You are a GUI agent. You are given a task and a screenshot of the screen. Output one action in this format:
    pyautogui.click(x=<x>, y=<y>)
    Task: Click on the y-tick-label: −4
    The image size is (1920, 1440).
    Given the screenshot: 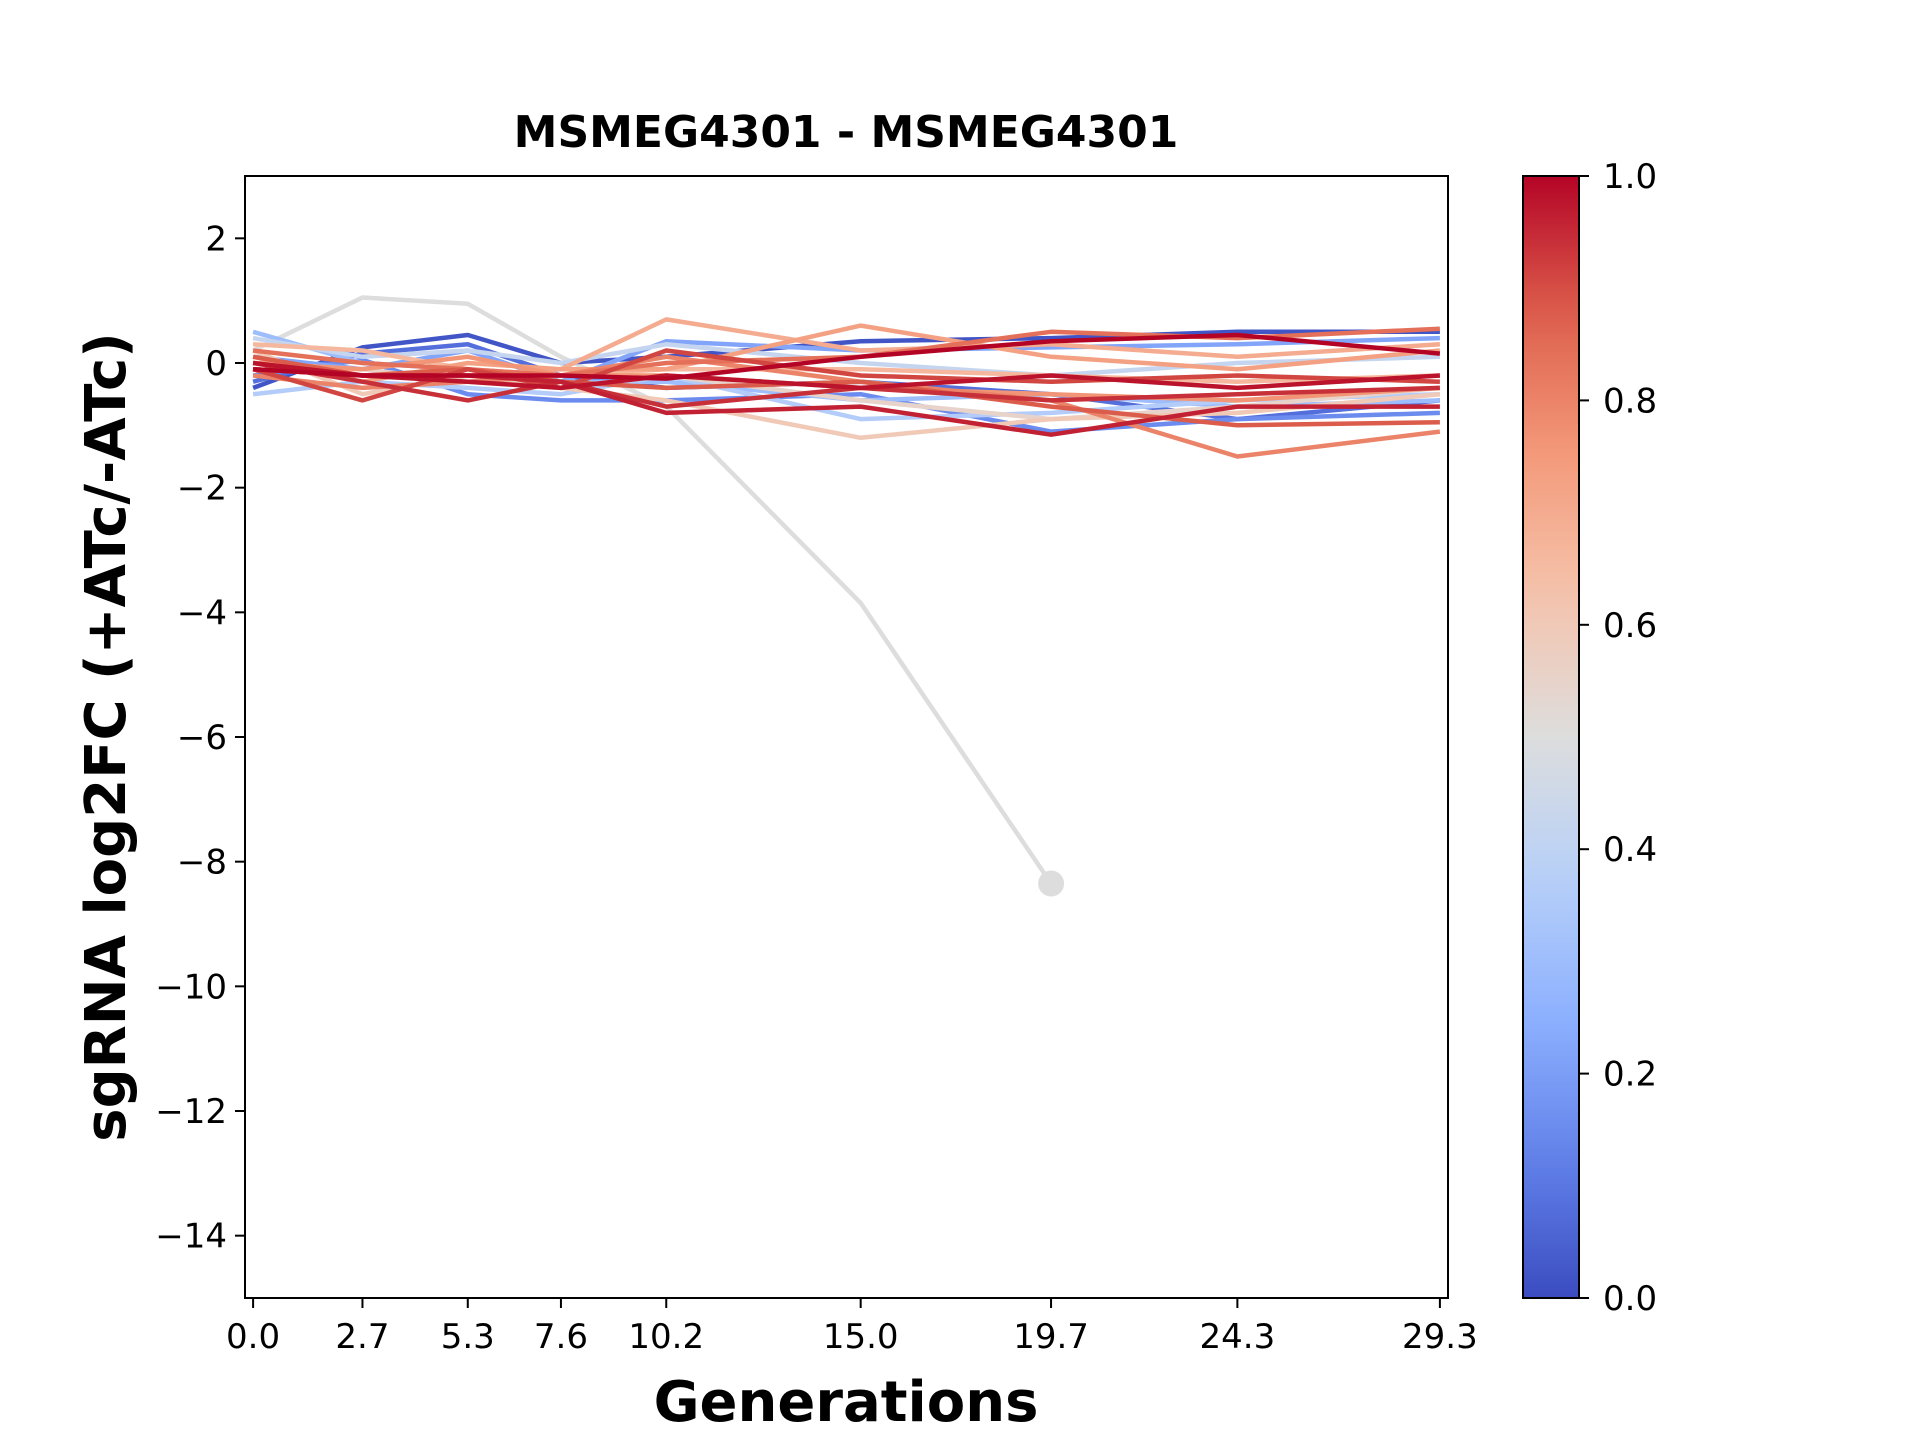 What is the action you would take?
    pyautogui.click(x=202, y=613)
    